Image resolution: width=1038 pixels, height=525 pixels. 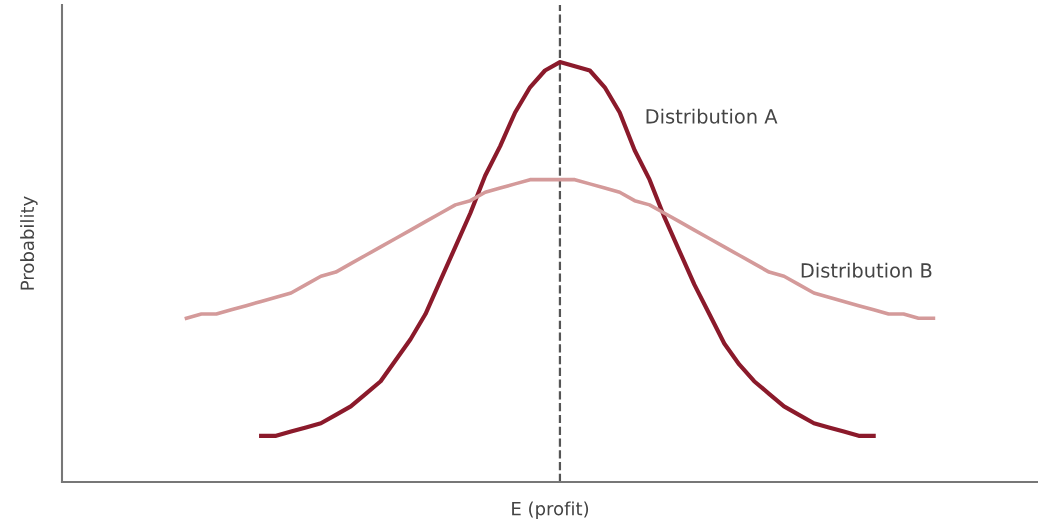 What do you see at coordinates (550, 510) in the screenshot?
I see `x-axis-title: E (profit)` at bounding box center [550, 510].